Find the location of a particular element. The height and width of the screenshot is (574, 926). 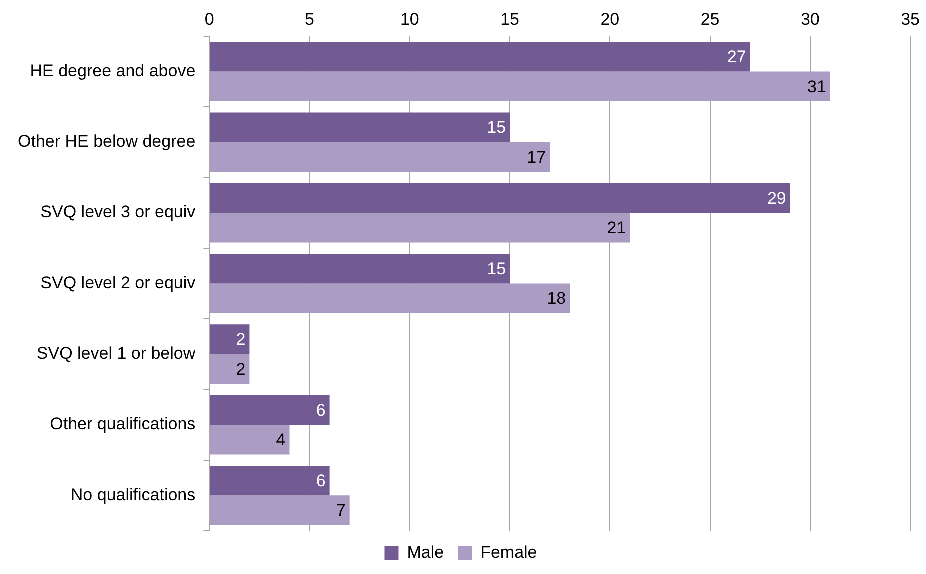

data-label: 7 is located at coordinates (341, 510).